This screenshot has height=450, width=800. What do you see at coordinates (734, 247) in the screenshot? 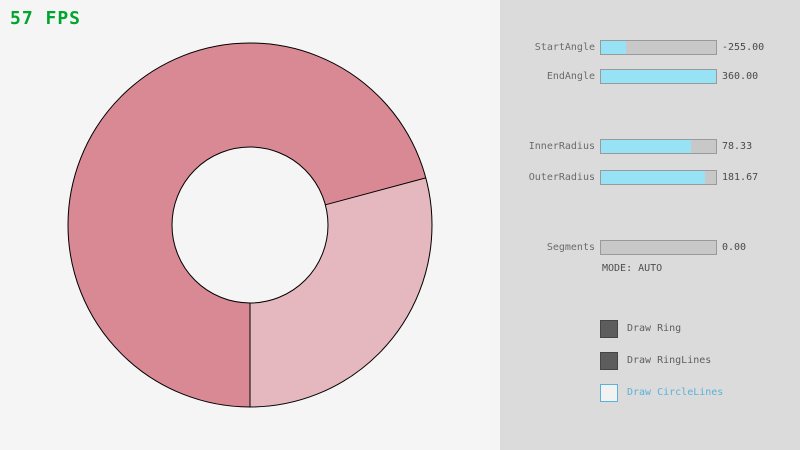
I see `slider-value: 0.00` at bounding box center [734, 247].